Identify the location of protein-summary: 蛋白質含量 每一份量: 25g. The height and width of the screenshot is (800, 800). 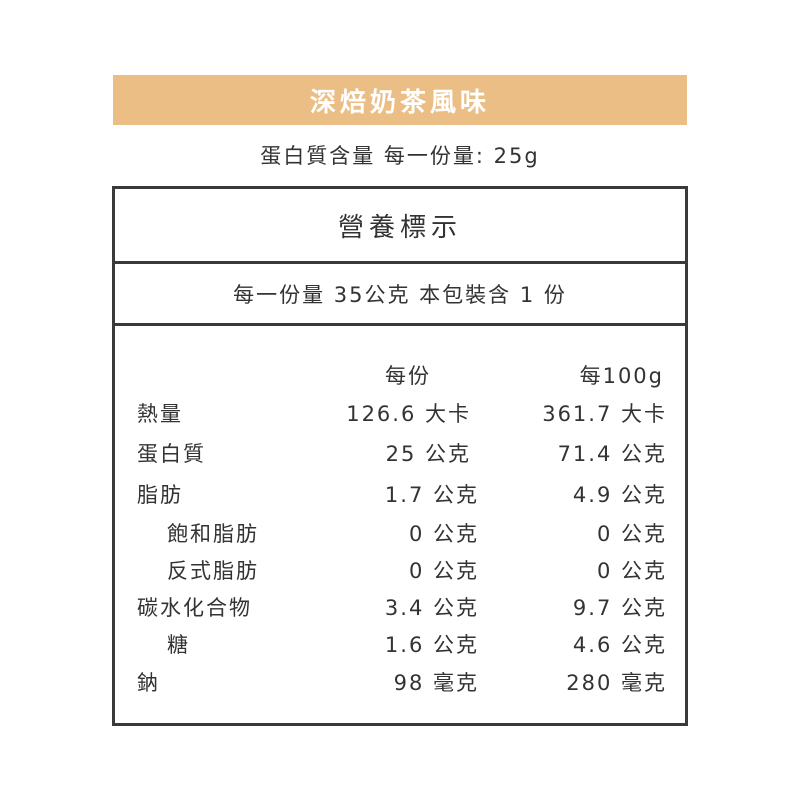
(400, 156).